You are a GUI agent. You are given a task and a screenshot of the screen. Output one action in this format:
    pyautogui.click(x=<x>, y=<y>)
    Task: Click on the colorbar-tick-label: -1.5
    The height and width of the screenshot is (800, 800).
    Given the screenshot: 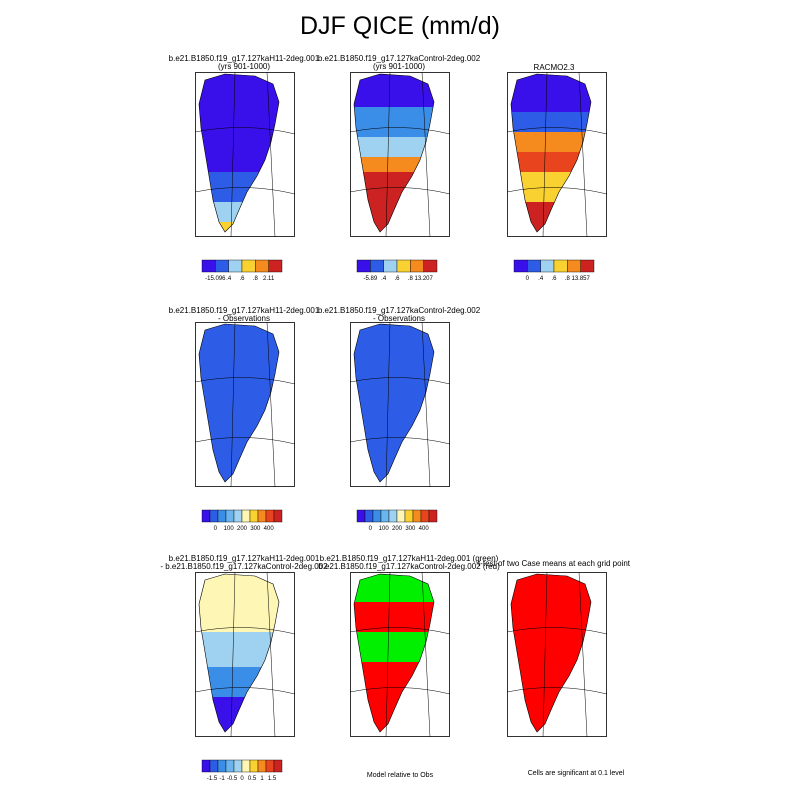 What is the action you would take?
    pyautogui.click(x=212, y=779)
    